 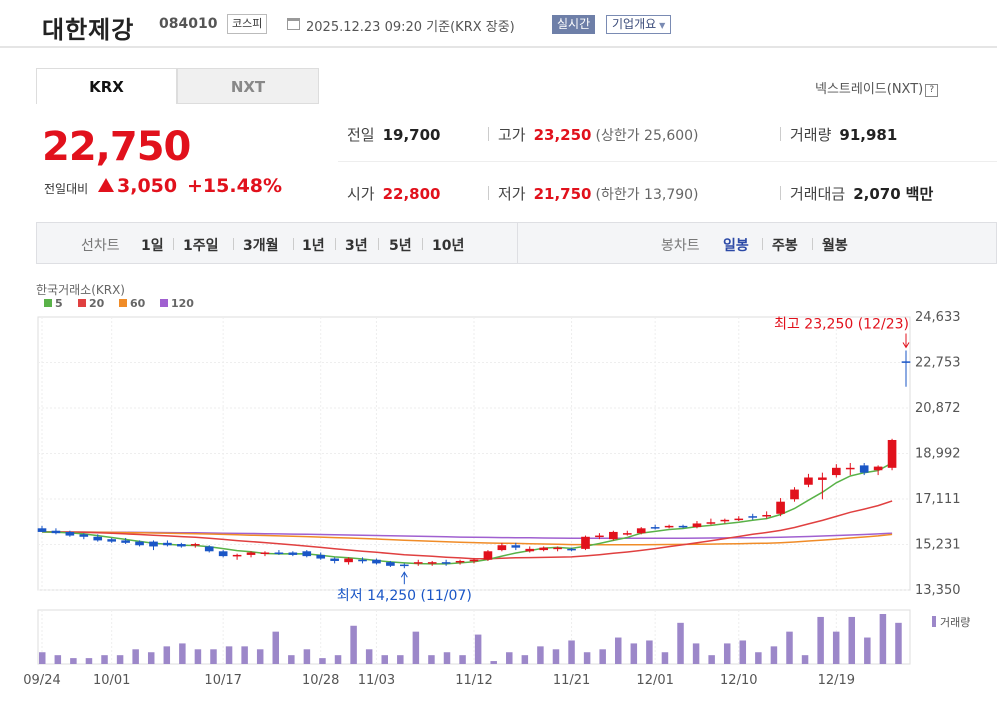 What do you see at coordinates (938, 317) in the screenshot?
I see `y-tick-label: 24,633` at bounding box center [938, 317].